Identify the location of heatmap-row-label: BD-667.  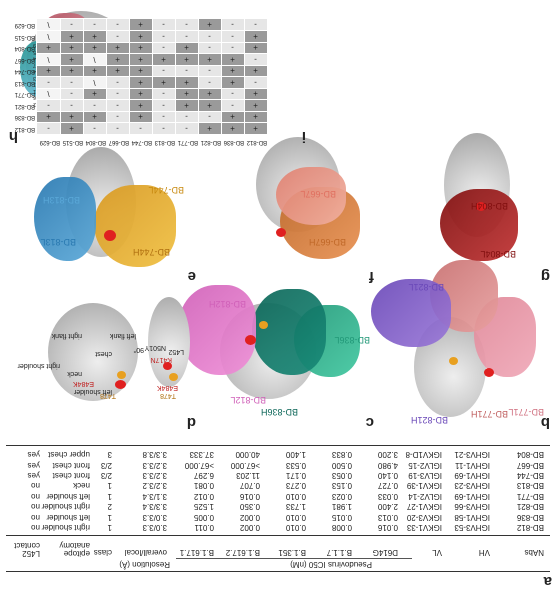
(24, 60).